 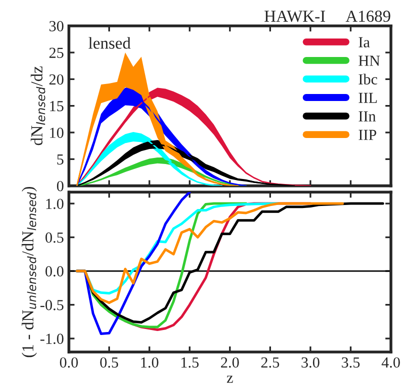 I want to click on y-tick-label: 1.0, so click(x=55, y=204).